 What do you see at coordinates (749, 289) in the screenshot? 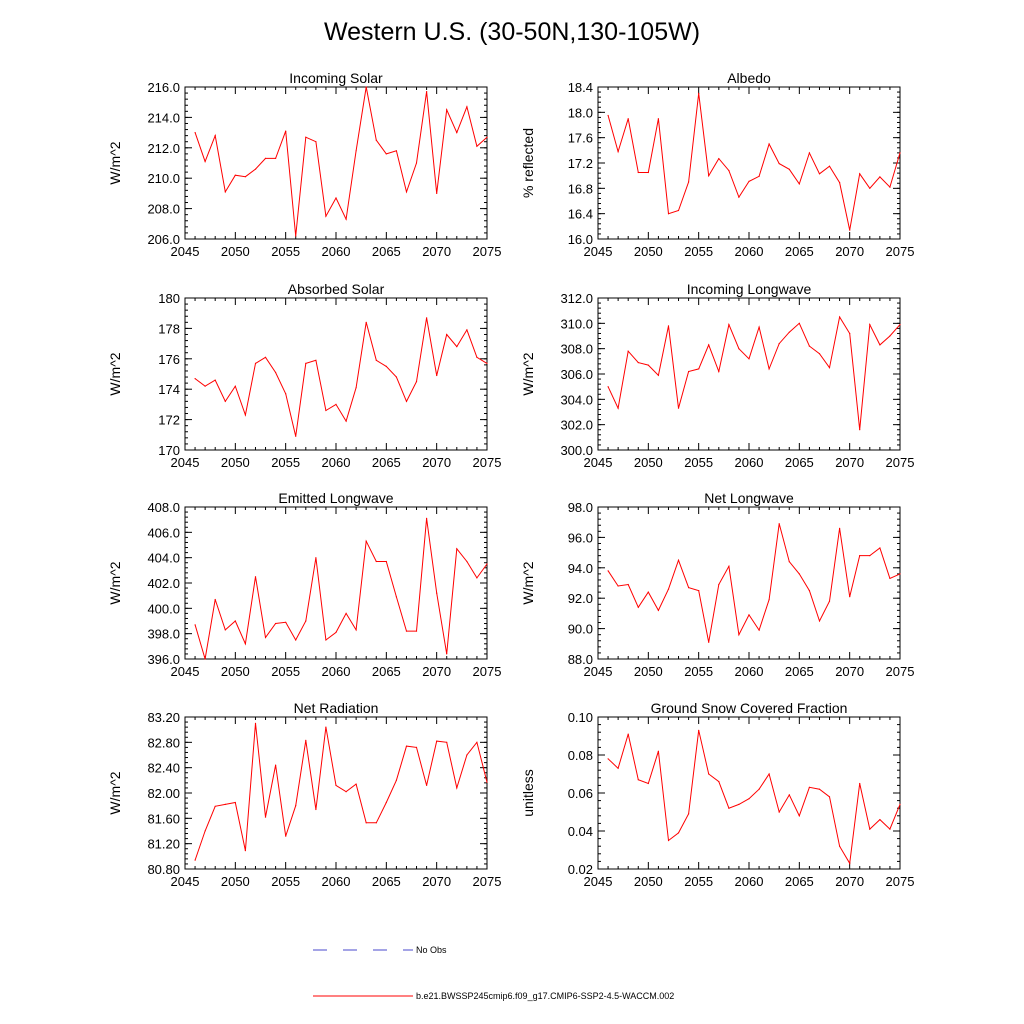
I see `panel-title-incoming-longwave: Incoming Longwave` at bounding box center [749, 289].